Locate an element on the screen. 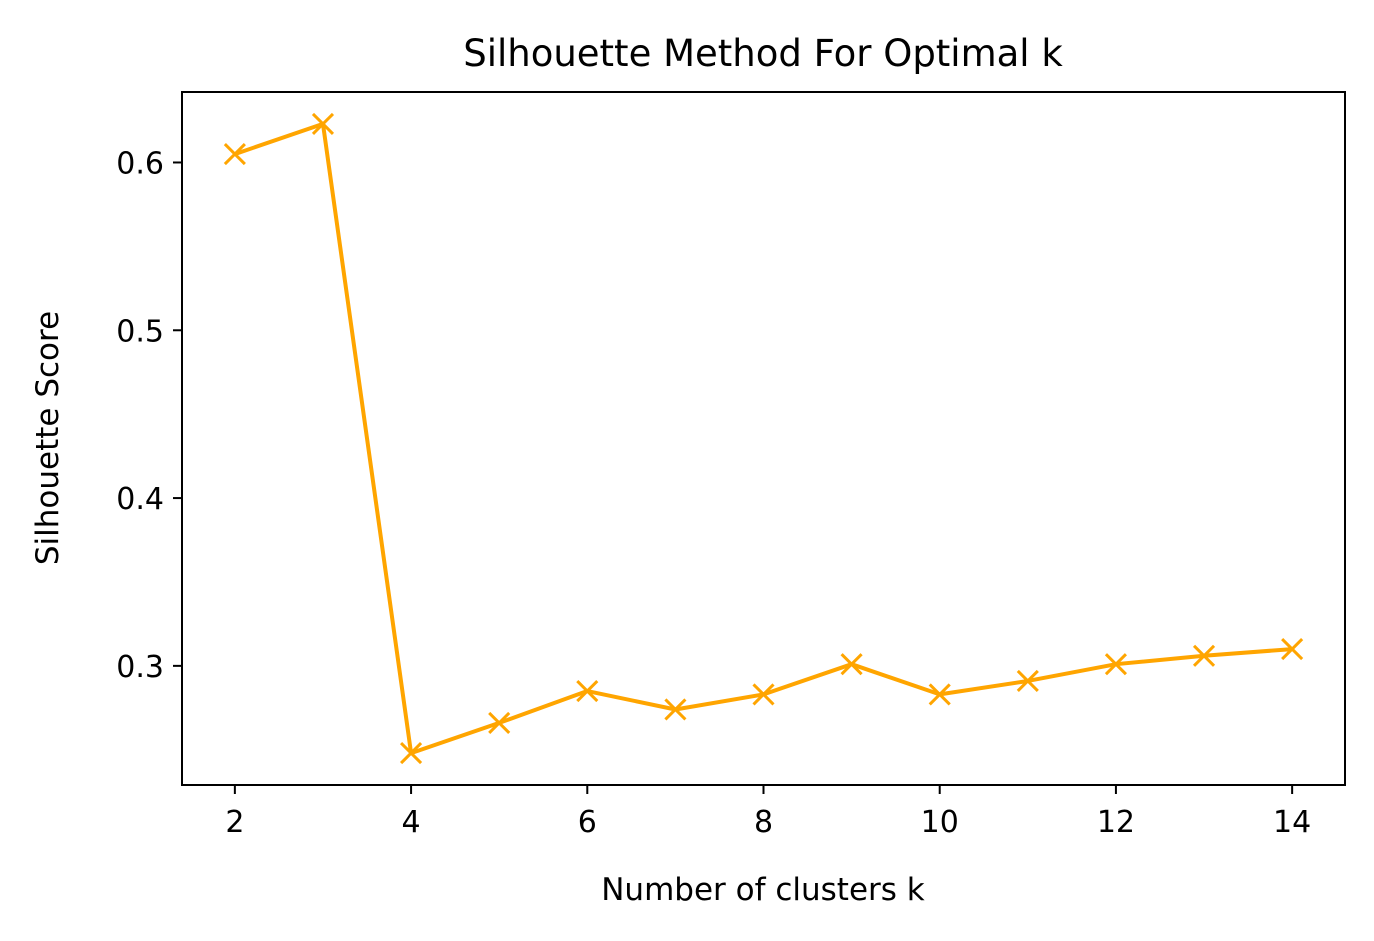 This screenshot has width=1374, height=941. x-tick-label: 2 is located at coordinates (234, 822).